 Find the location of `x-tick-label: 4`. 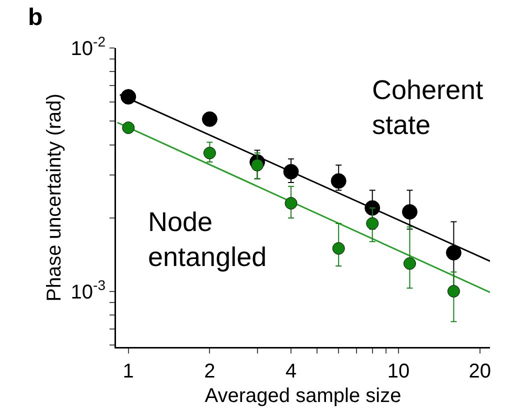

x-tick-label: 4 is located at coordinates (291, 371).